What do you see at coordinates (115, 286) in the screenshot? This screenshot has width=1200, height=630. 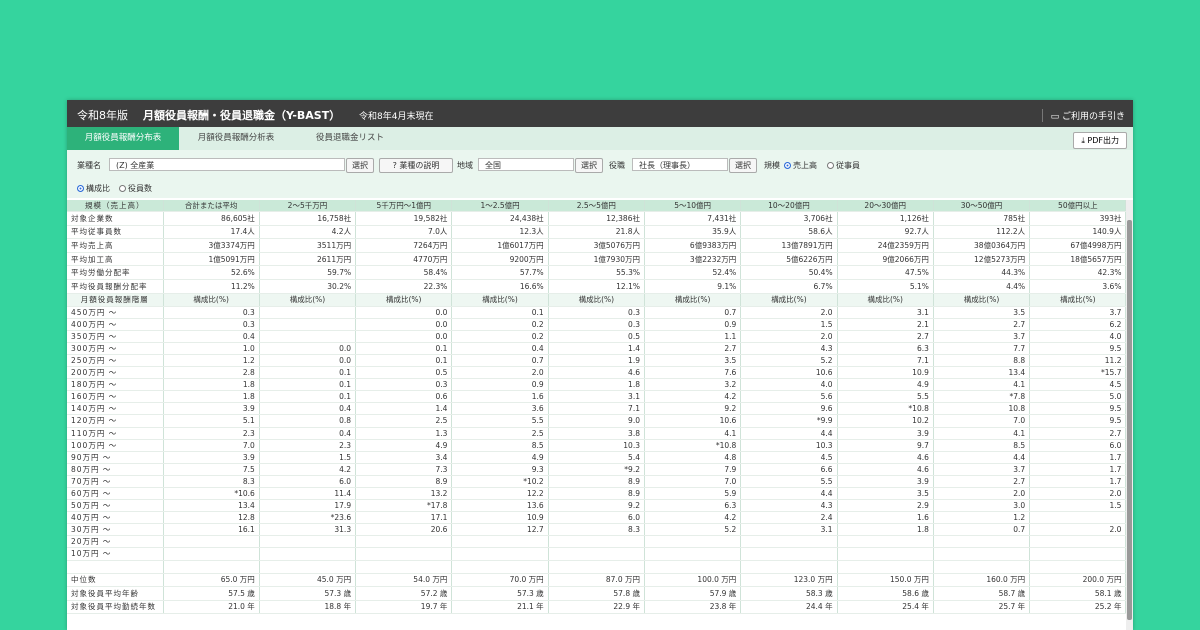 I see `row-label: 平均役員報酬分配率` at bounding box center [115, 286].